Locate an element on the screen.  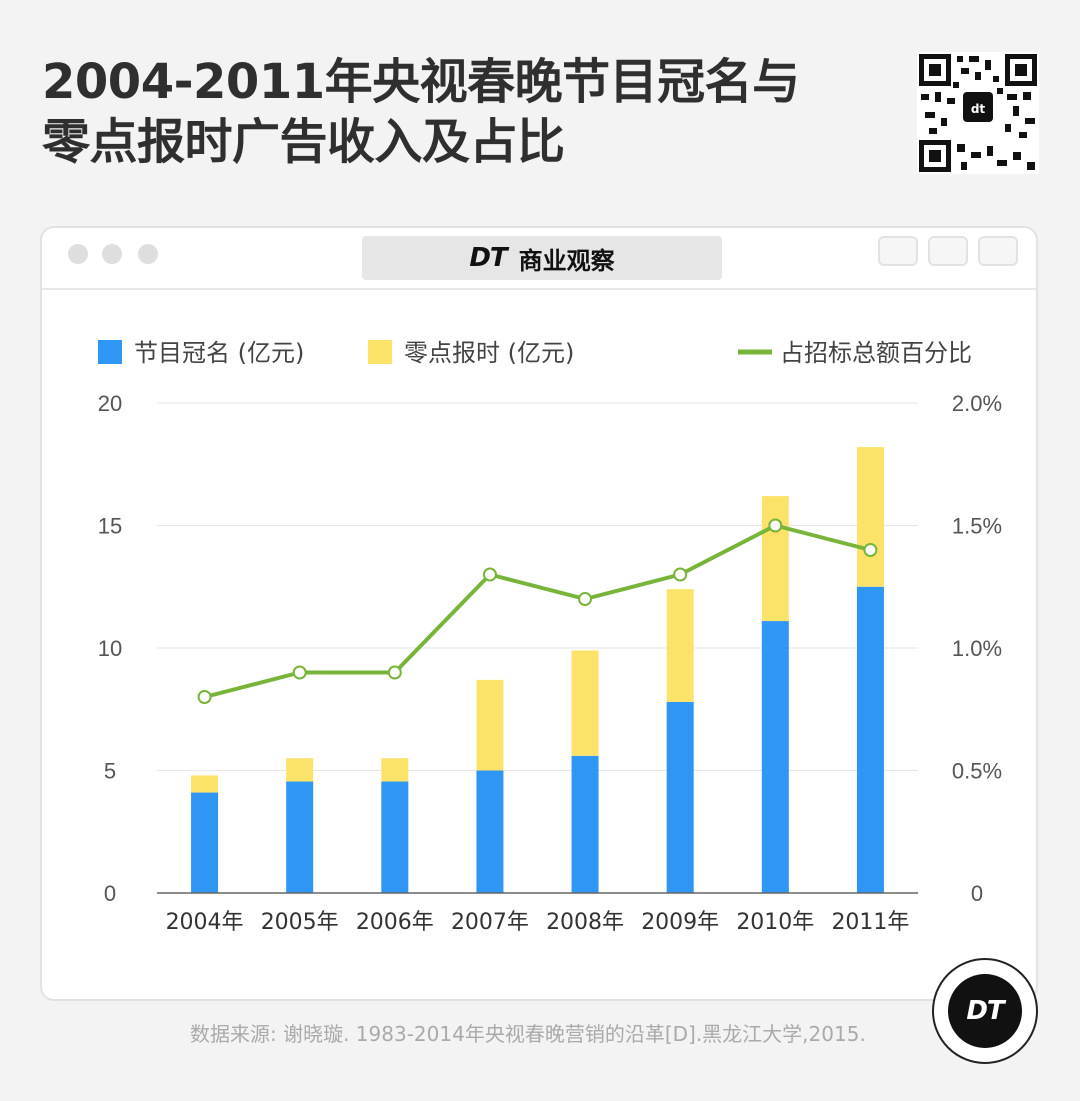
window-title-bar: DT 商业观察 is located at coordinates (539, 259).